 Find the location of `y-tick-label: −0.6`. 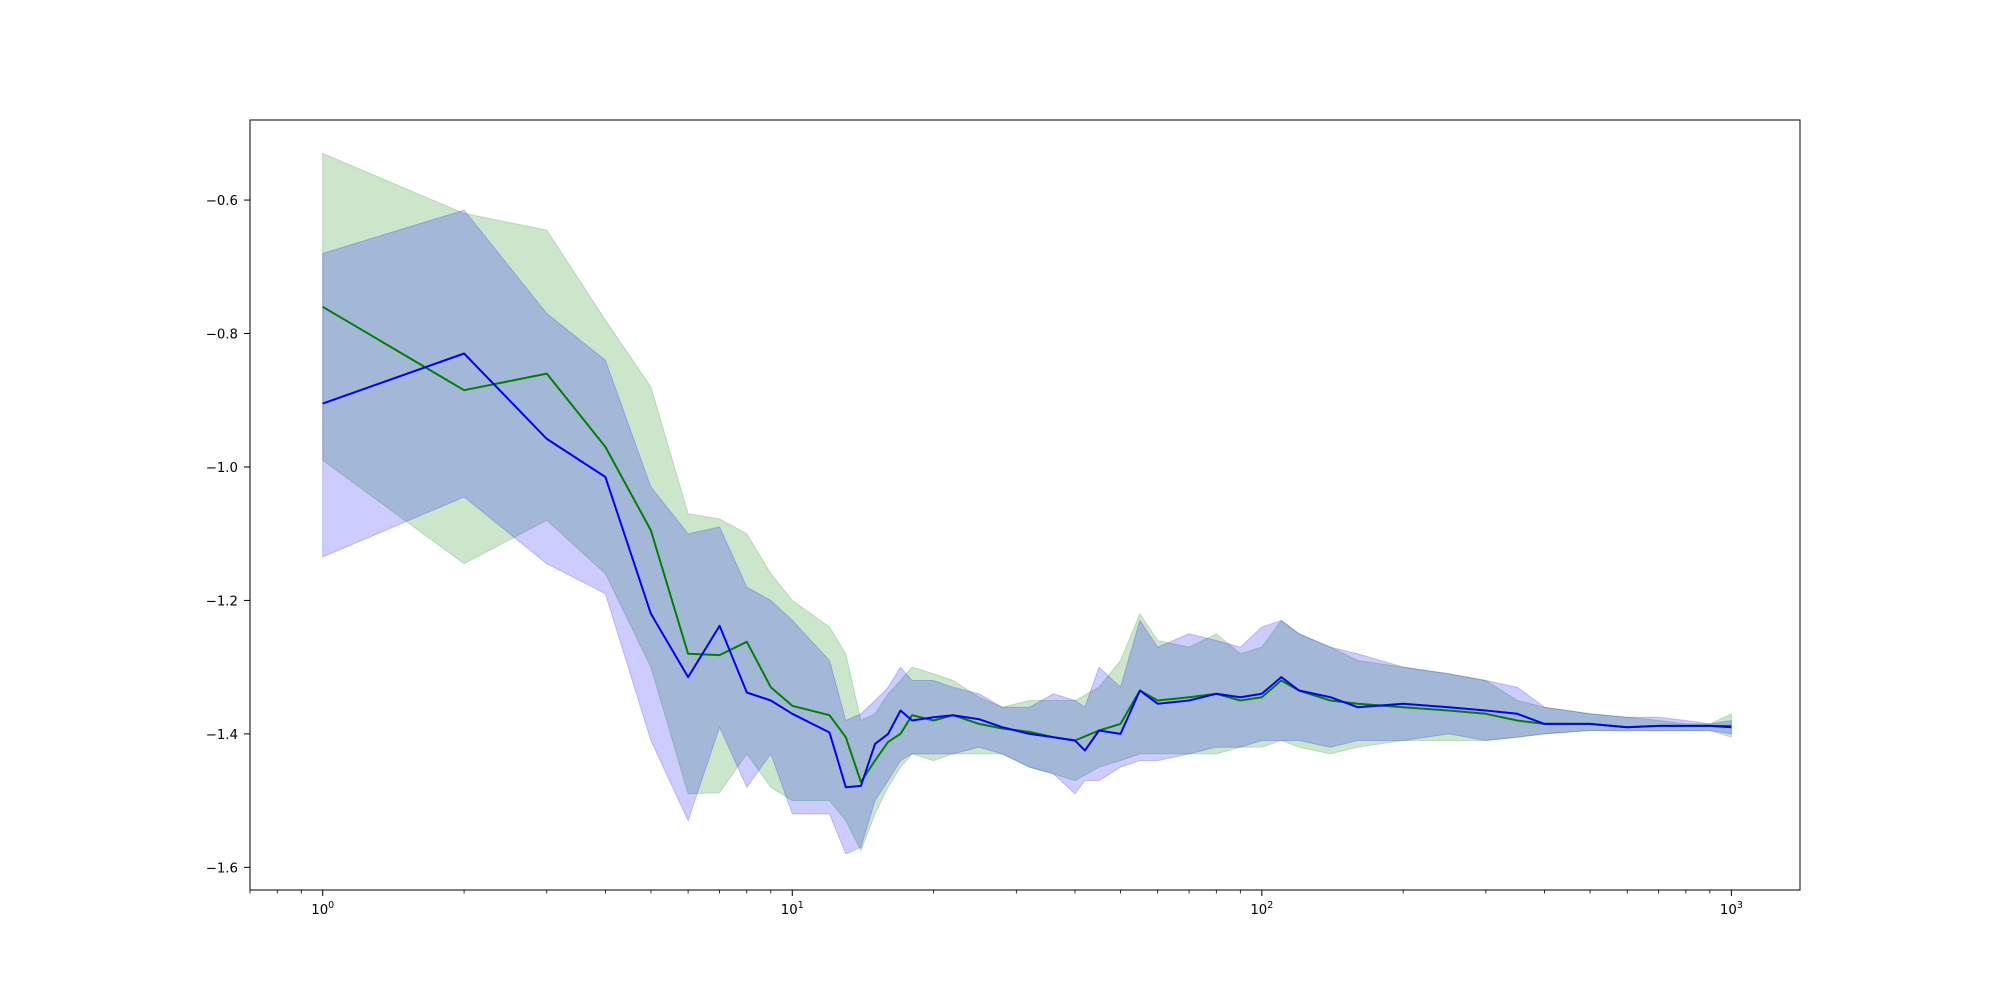

y-tick-label: −0.6 is located at coordinates (222, 201).